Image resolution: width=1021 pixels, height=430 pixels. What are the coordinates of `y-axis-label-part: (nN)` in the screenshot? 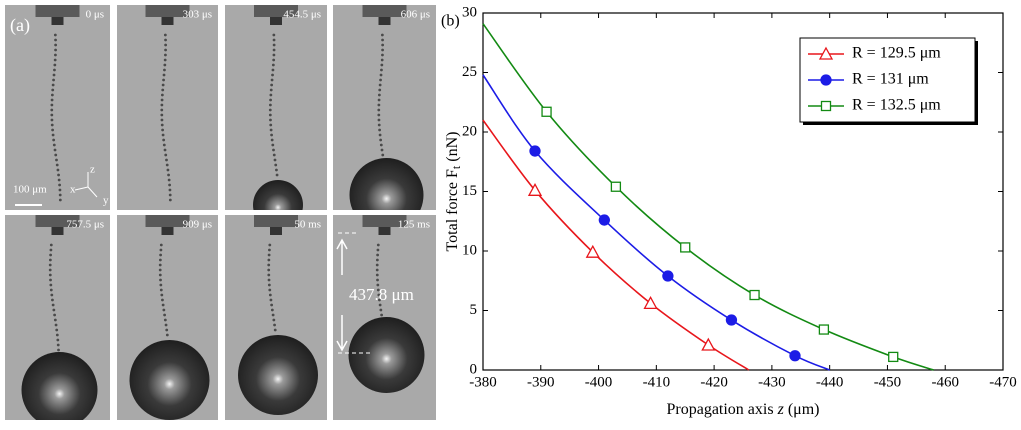 It's located at (452, 149).